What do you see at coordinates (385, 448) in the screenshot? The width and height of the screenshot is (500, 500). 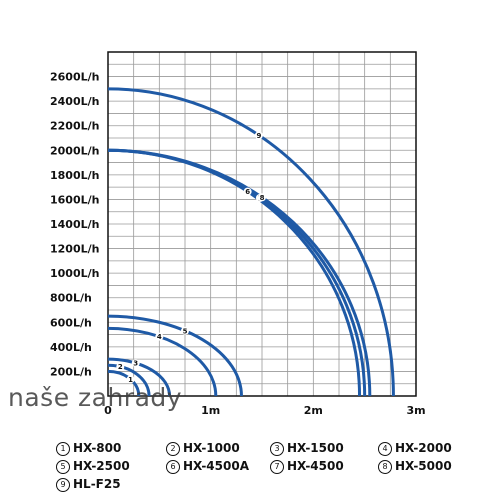 I see `legend-marker: 4` at bounding box center [385, 448].